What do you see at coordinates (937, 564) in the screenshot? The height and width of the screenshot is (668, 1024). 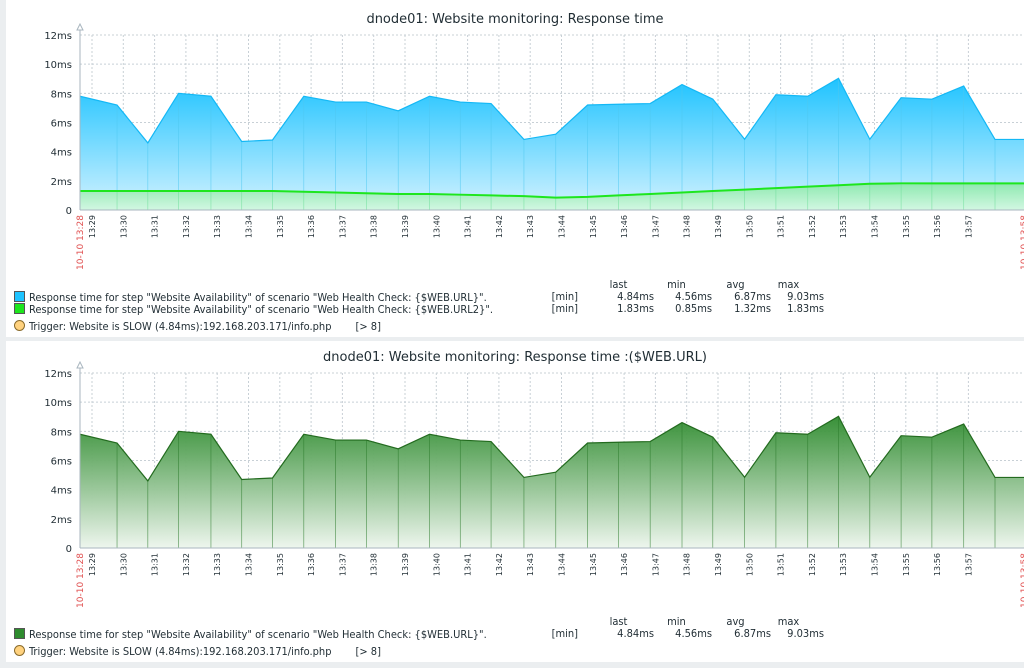 I see `x-tick-label: 13:56` at bounding box center [937, 564].